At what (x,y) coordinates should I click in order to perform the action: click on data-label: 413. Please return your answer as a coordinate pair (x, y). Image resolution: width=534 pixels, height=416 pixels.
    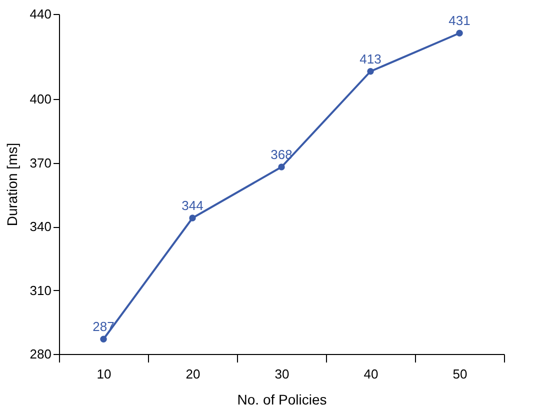
    Looking at the image, I should click on (371, 58).